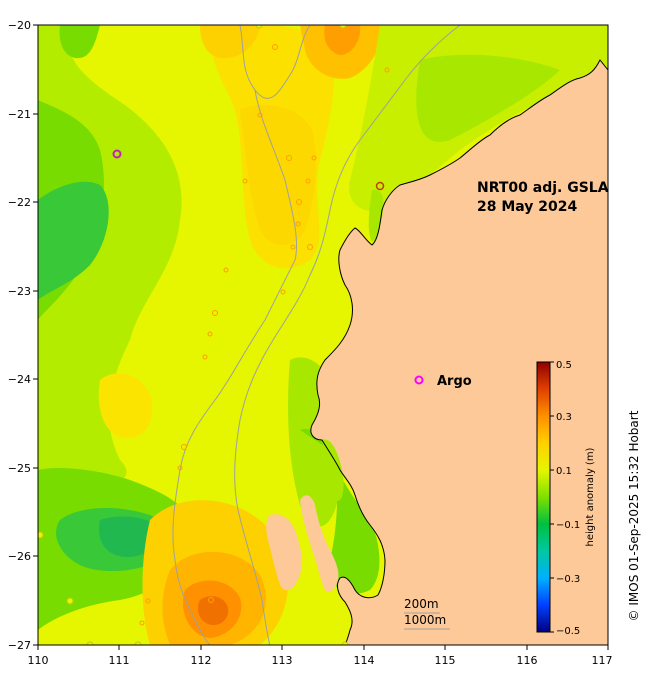 This screenshot has height=684, width=648. I want to click on argo-legend: Argo, so click(443, 381).